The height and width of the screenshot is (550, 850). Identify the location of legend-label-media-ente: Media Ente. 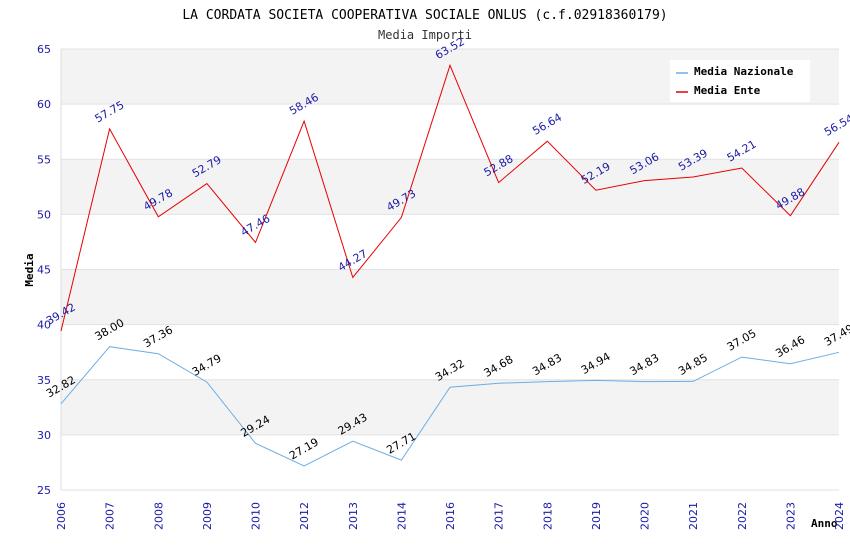
(727, 90).